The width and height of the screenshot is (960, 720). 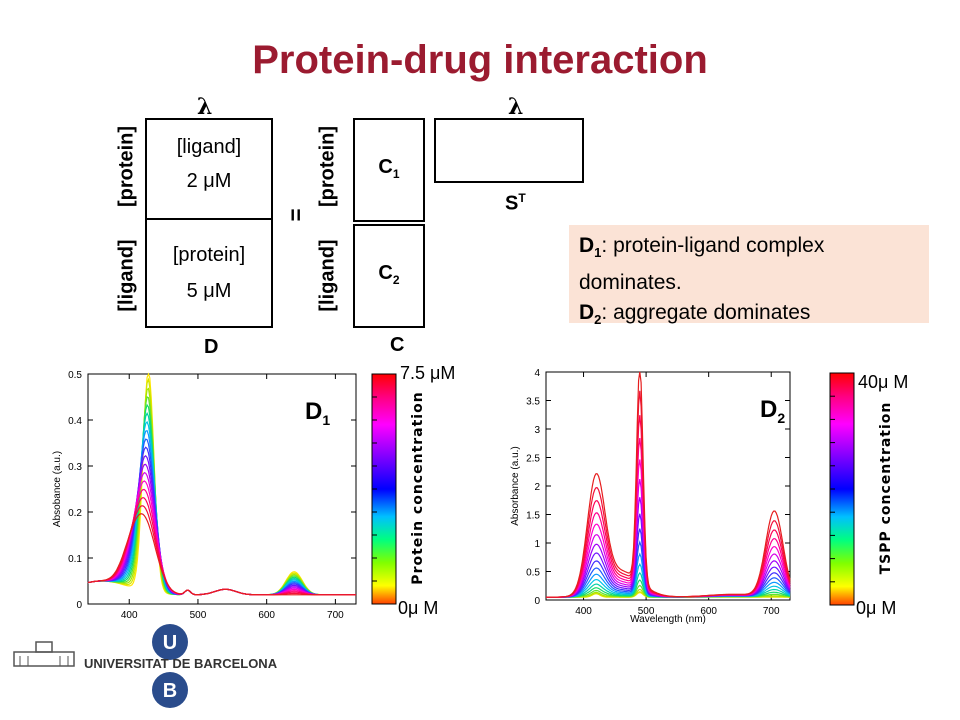 I want to click on chart-d1-plot-frame, so click(x=222, y=489).